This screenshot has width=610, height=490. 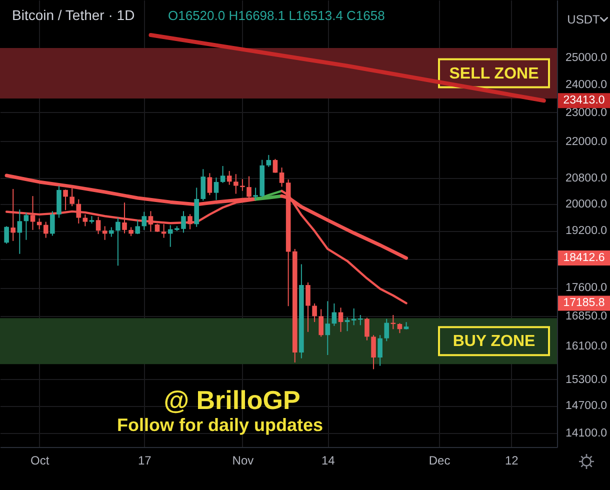 I want to click on y-tick-label: 16850.0, so click(x=587, y=316).